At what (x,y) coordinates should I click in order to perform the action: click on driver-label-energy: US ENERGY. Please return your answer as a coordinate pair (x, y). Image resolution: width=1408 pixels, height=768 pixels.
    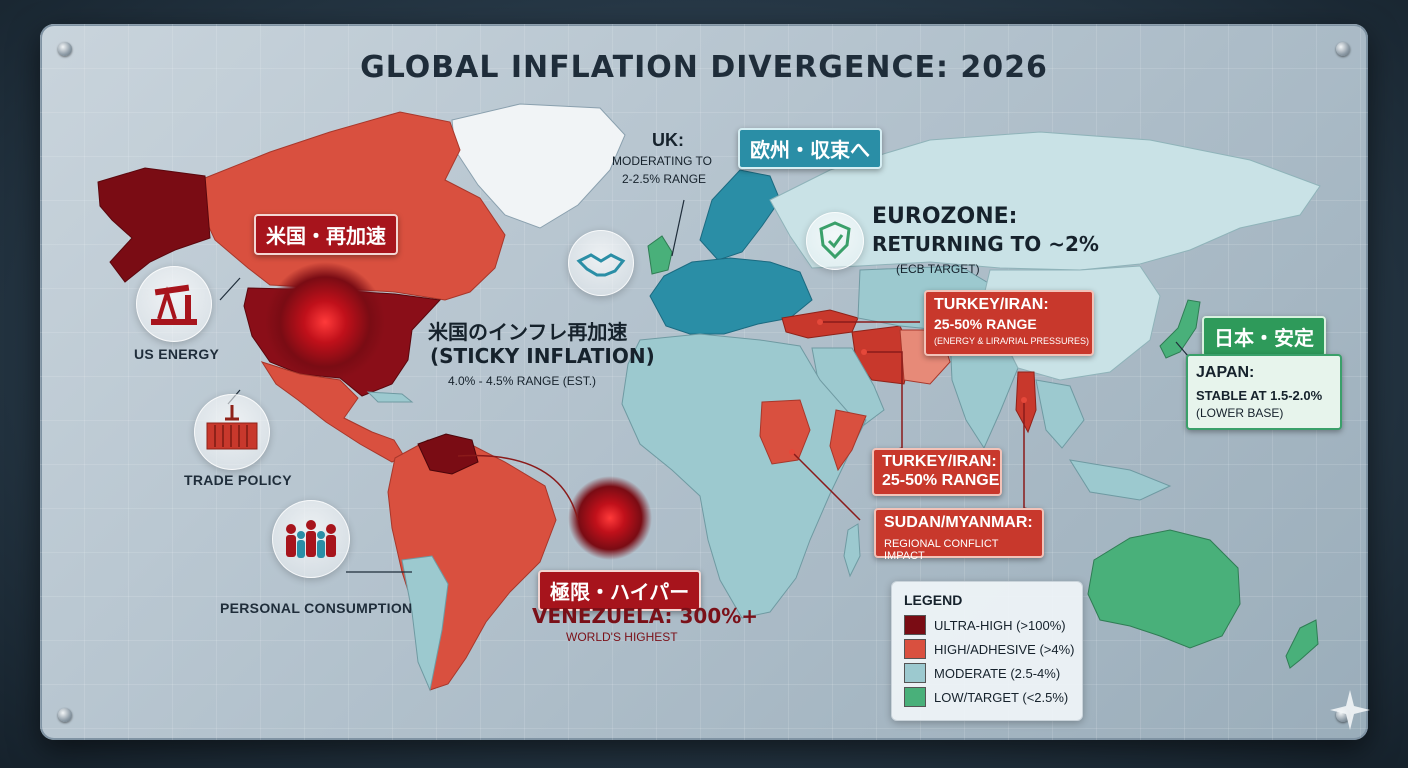
    Looking at the image, I should click on (177, 354).